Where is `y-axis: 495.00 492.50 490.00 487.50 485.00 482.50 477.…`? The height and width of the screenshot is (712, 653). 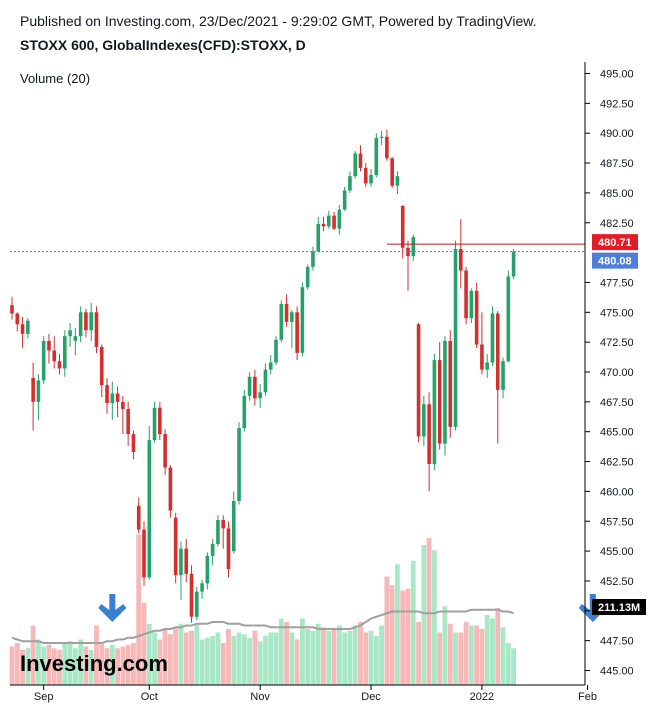 y-axis: 495.00 492.50 490.00 487.50 485.00 482.50 477.… is located at coordinates (609, 373).